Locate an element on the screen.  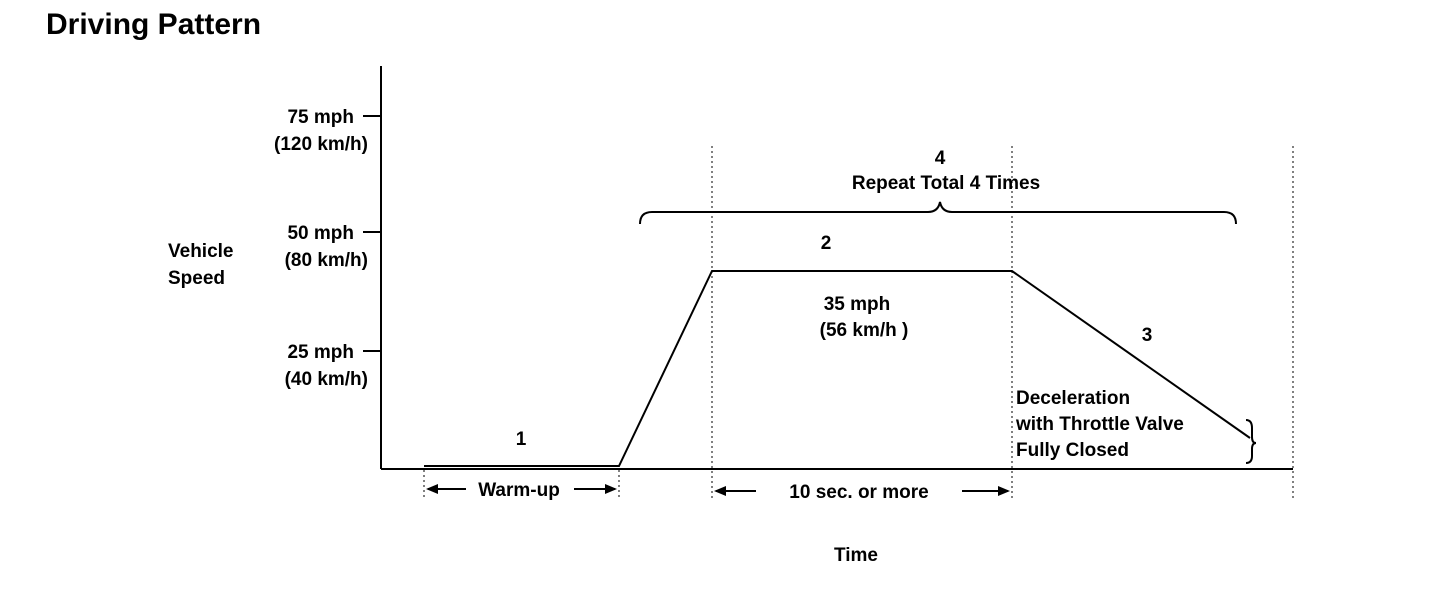
deceleration-note-line2: with Throttle Valve is located at coordinates (1099, 424).